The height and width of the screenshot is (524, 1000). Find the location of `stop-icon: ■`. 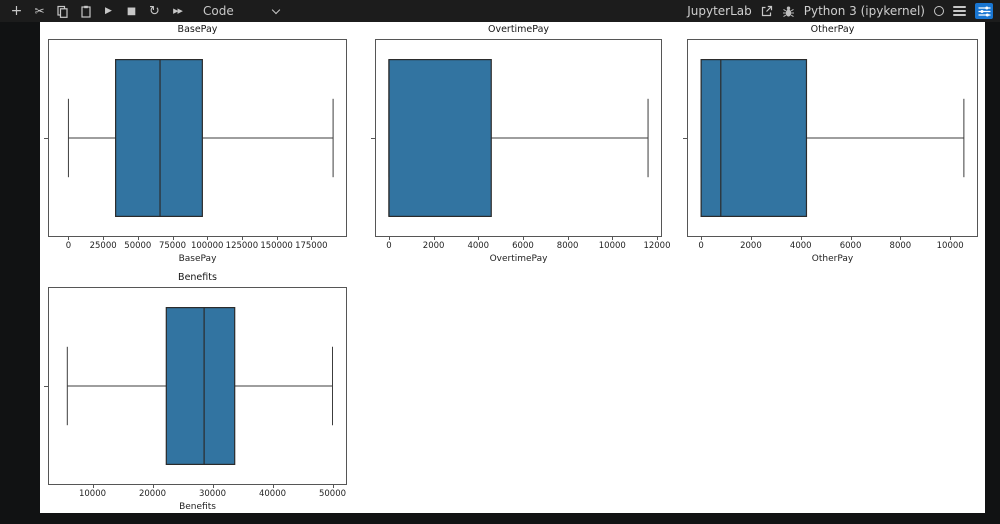

stop-icon: ■ is located at coordinates (131, 11).